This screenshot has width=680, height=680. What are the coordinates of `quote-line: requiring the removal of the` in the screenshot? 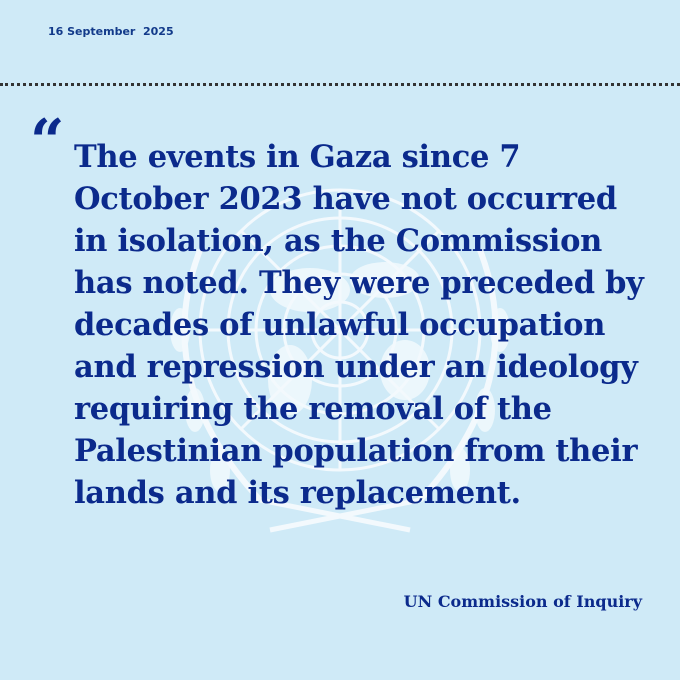 It's located at (313, 409).